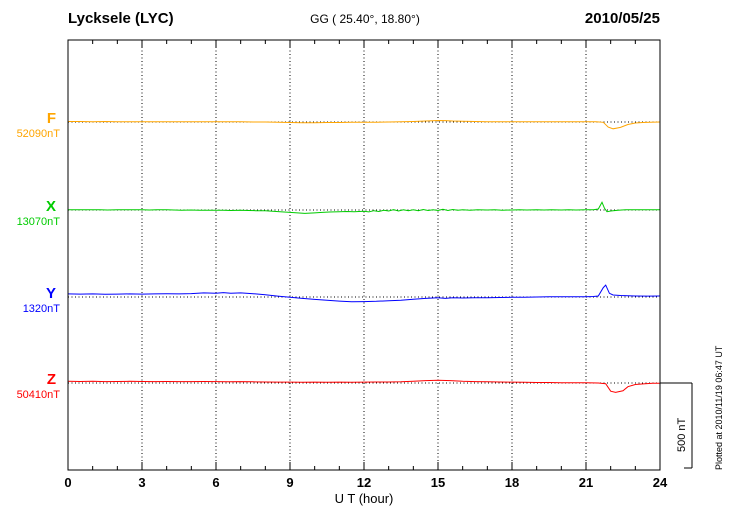  Describe the element at coordinates (121, 18) in the screenshot. I see `station-title: Lycksele (LYC)` at that location.